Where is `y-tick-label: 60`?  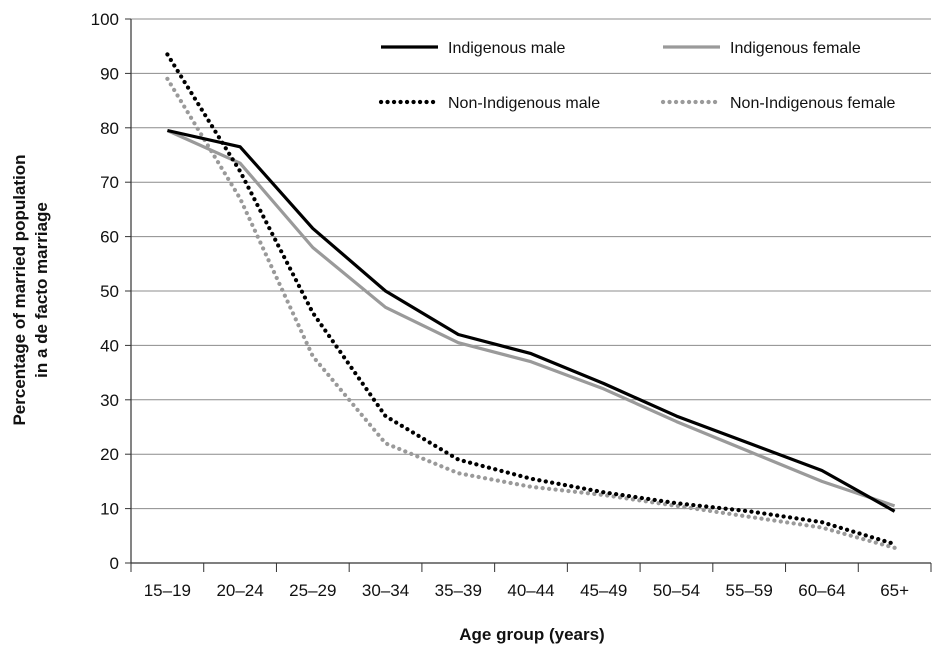
y-tick-label: 60 is located at coordinates (109, 237).